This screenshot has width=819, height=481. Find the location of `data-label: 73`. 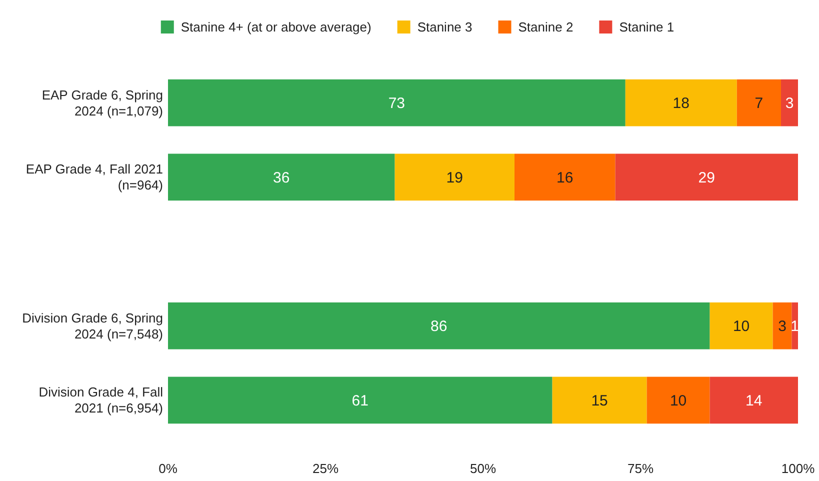

data-label: 73 is located at coordinates (397, 103).